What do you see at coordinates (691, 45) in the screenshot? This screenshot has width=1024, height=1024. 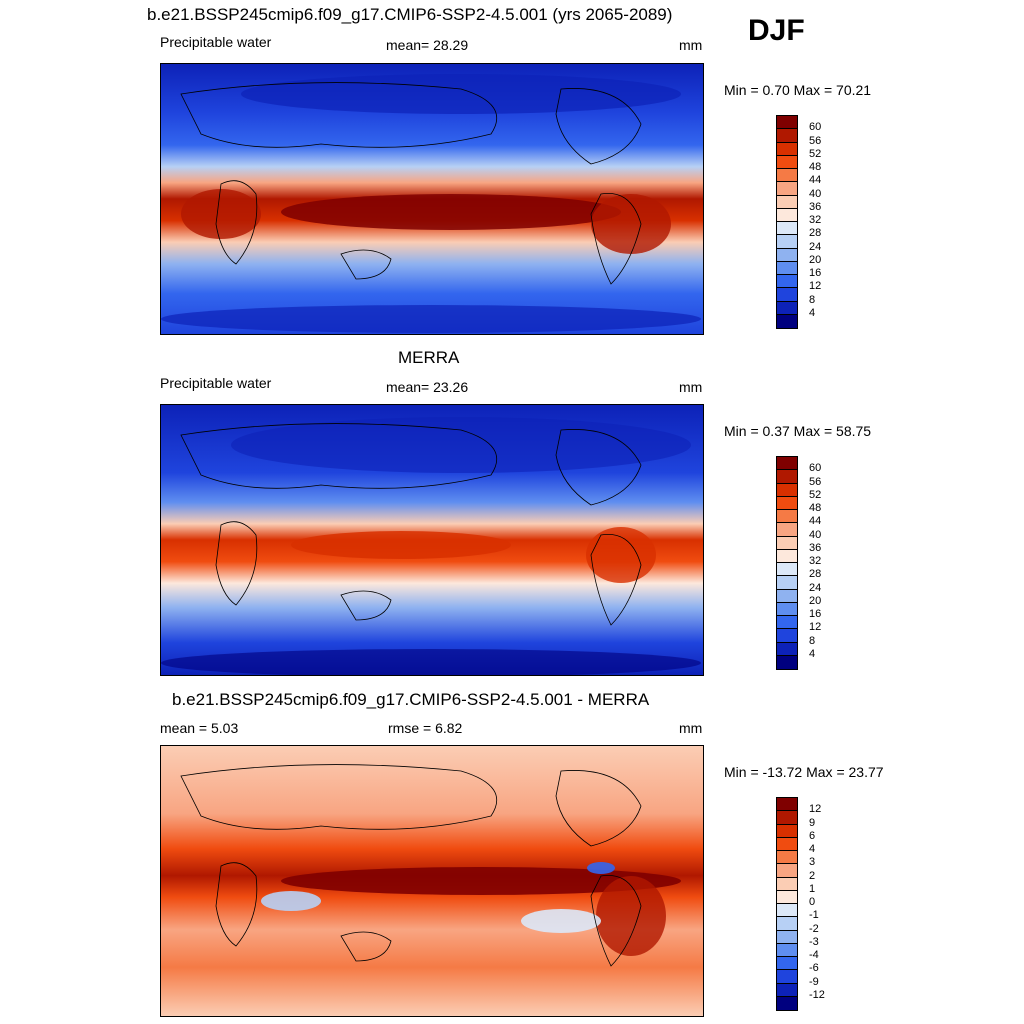 I see `panel-model-units: mm` at bounding box center [691, 45].